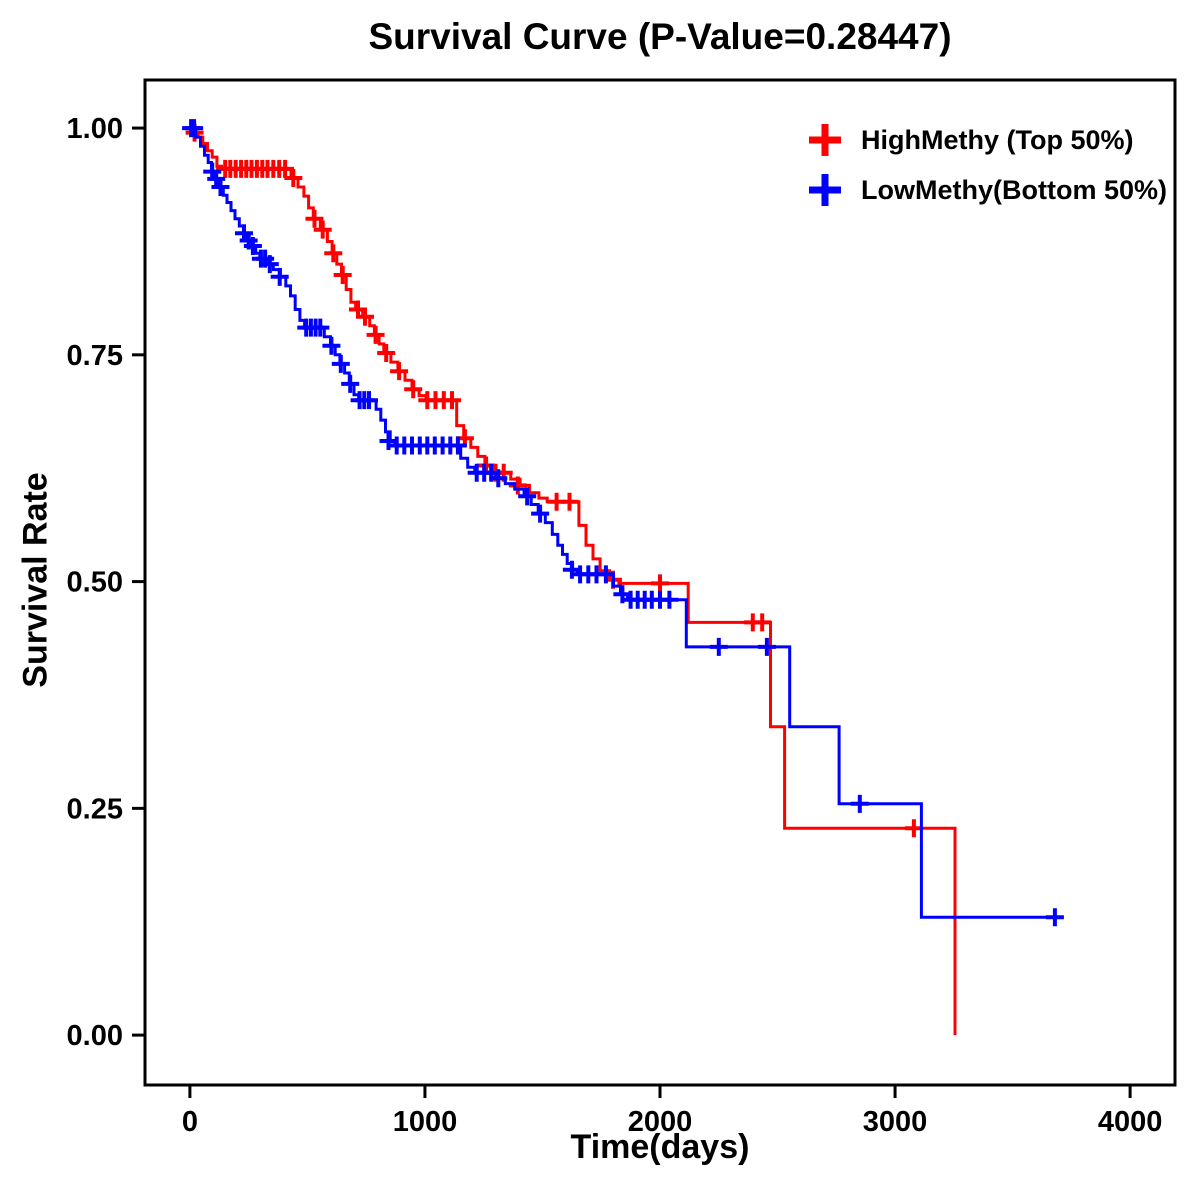 This screenshot has width=1200, height=1200. Describe the element at coordinates (35, 580) in the screenshot. I see `y-axis-label: Survival Rate` at that location.